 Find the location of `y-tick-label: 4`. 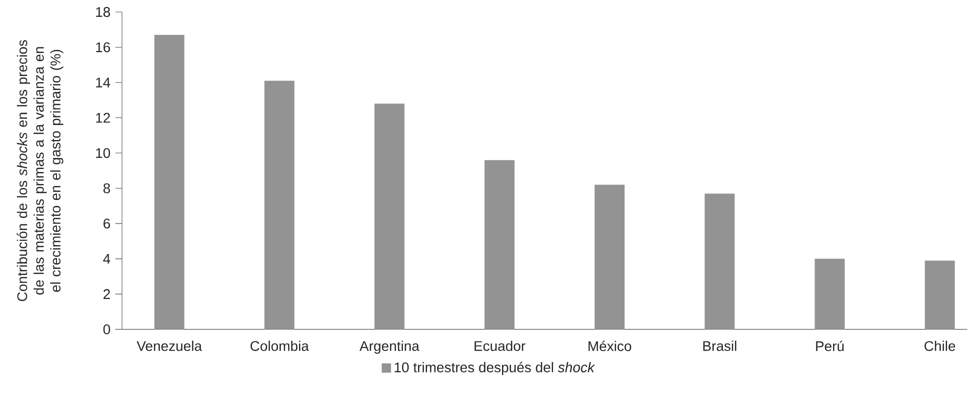

y-tick-label: 4 is located at coordinates (106, 259).